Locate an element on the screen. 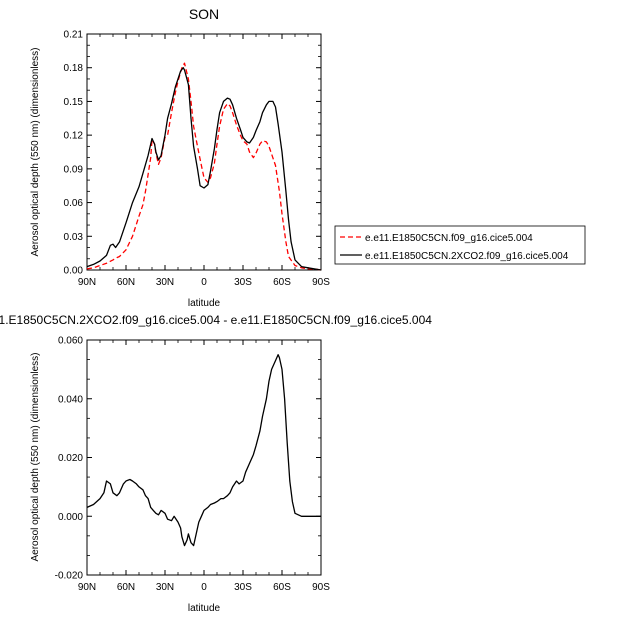 Image resolution: width=621 pixels, height=621 pixels. y-tick-label: 0.21 is located at coordinates (74, 35).